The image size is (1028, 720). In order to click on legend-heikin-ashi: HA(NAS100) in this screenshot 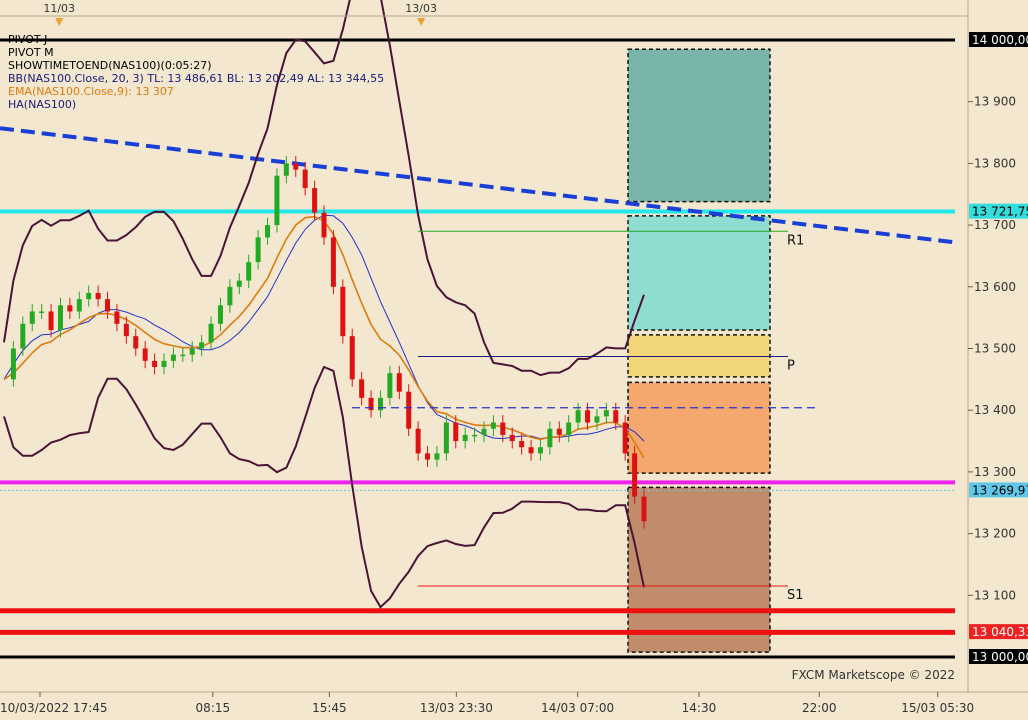, I will do `click(42, 104)`.